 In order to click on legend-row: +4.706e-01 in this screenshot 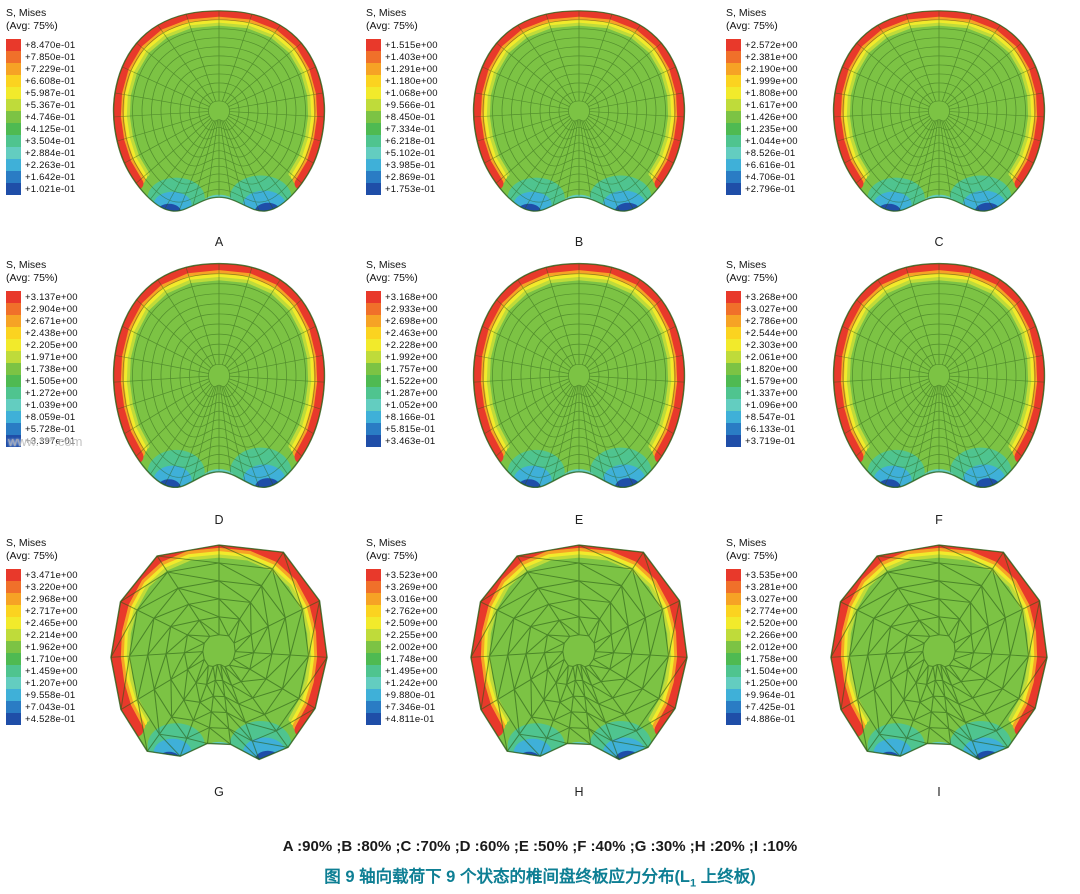, I will do `click(762, 177)`.